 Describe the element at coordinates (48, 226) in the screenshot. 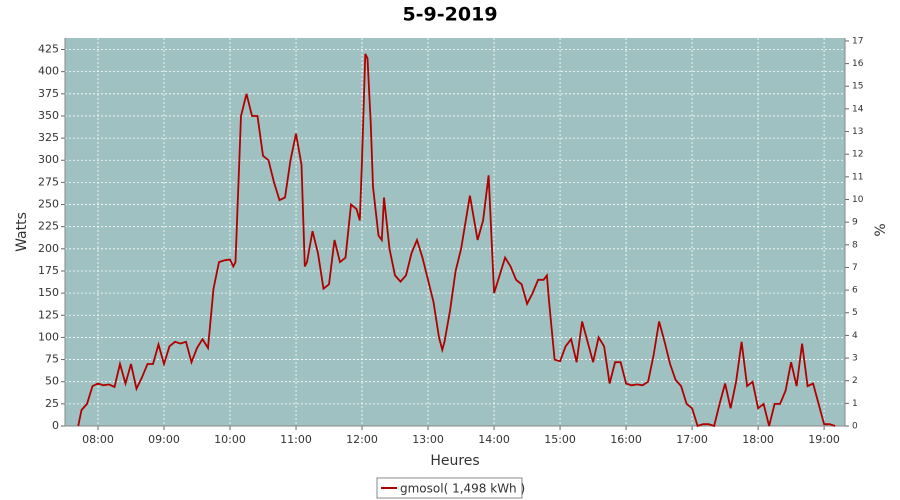

I see `y-tick-label: 225` at that location.